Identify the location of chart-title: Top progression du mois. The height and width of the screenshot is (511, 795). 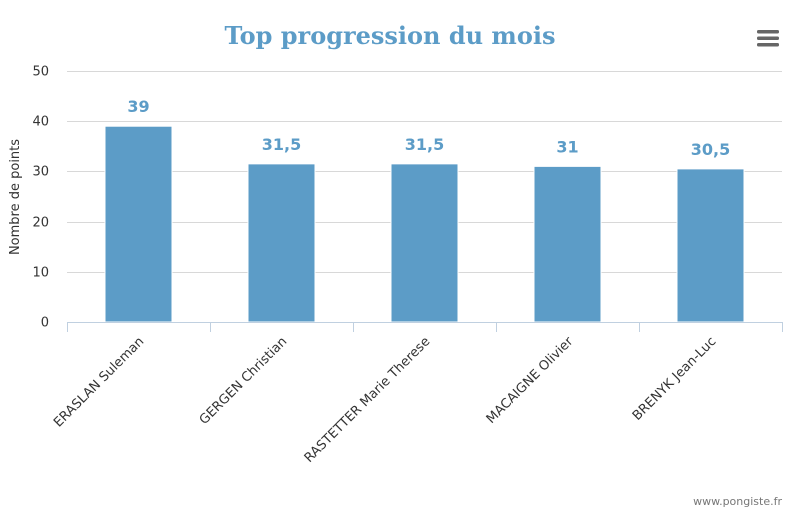
(390, 35).